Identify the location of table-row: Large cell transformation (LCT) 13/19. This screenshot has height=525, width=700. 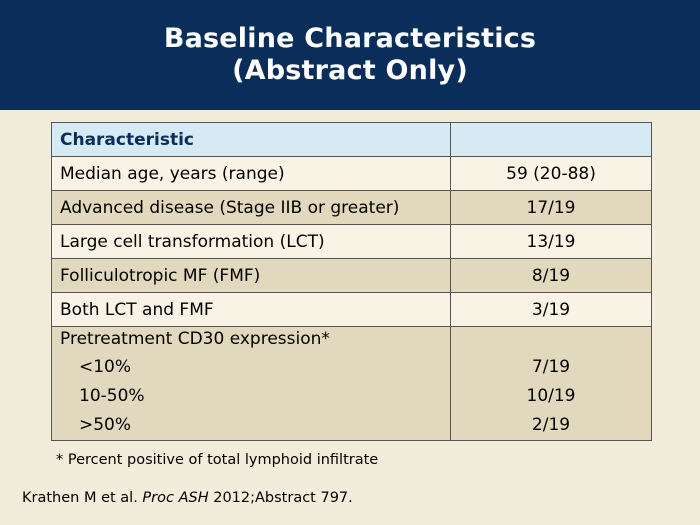
(351, 241).